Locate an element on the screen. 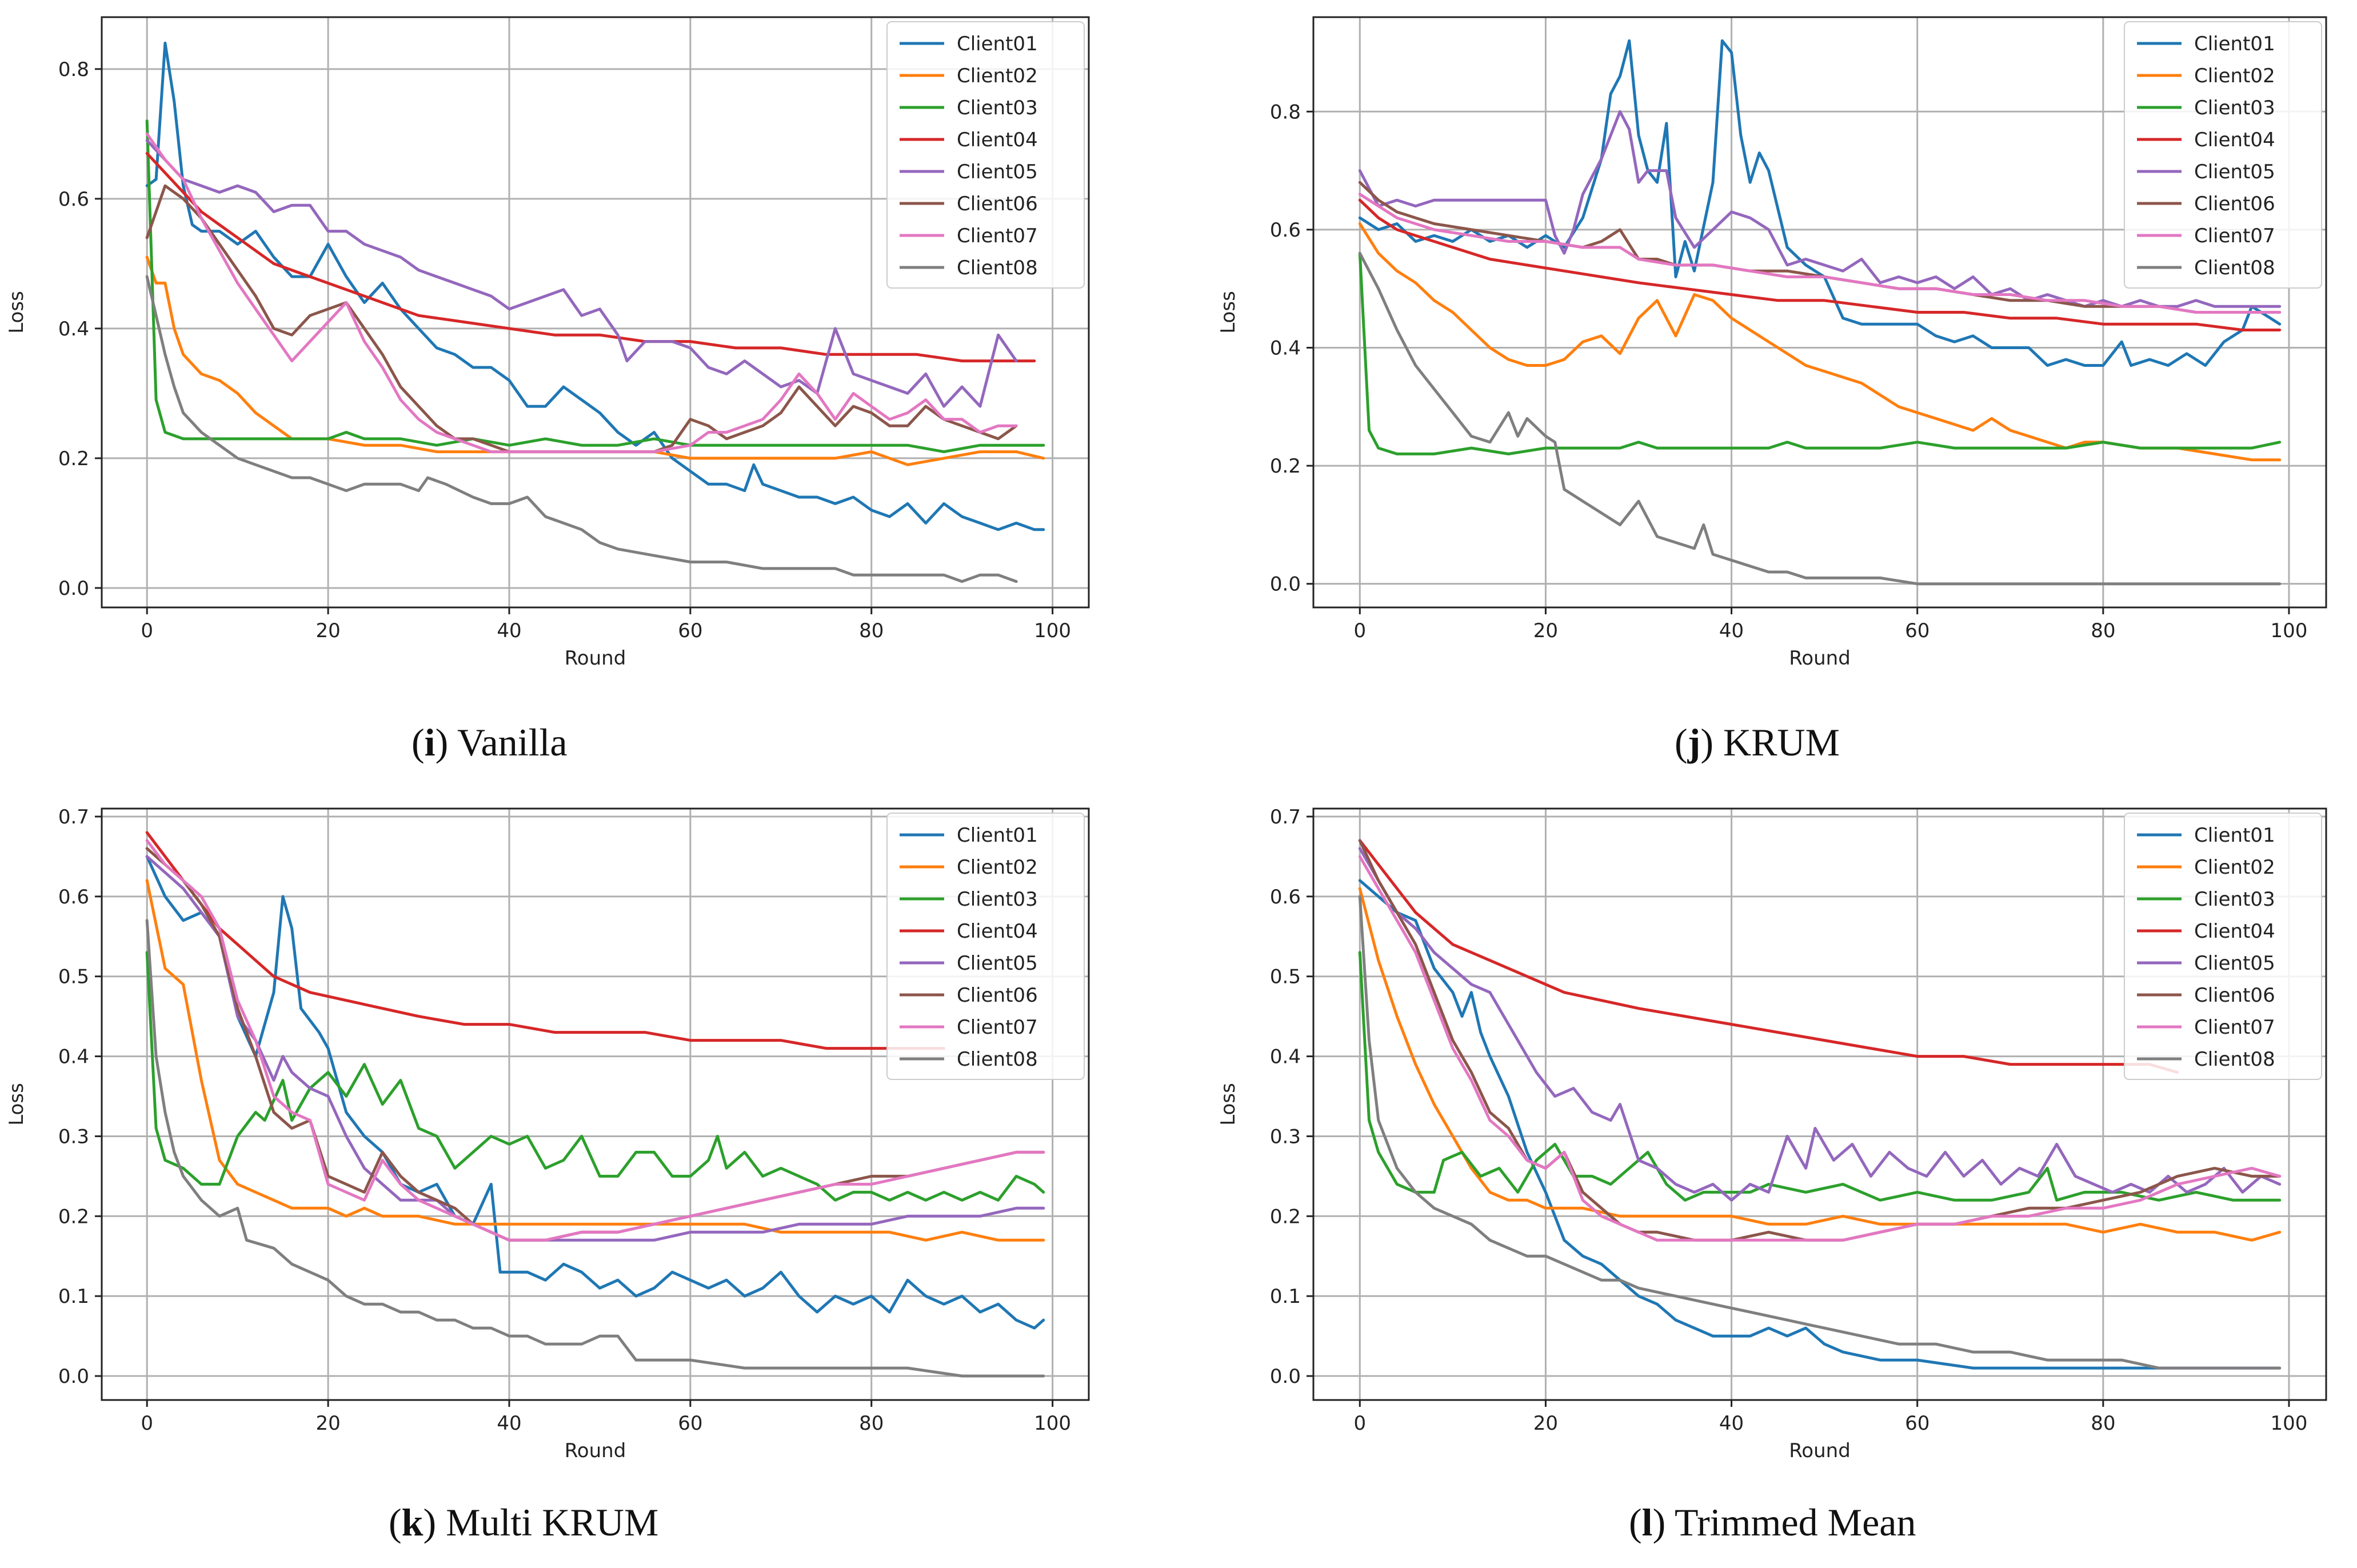 This screenshot has width=2357, height=1568. caption-text: Multi KRUM is located at coordinates (552, 1522).